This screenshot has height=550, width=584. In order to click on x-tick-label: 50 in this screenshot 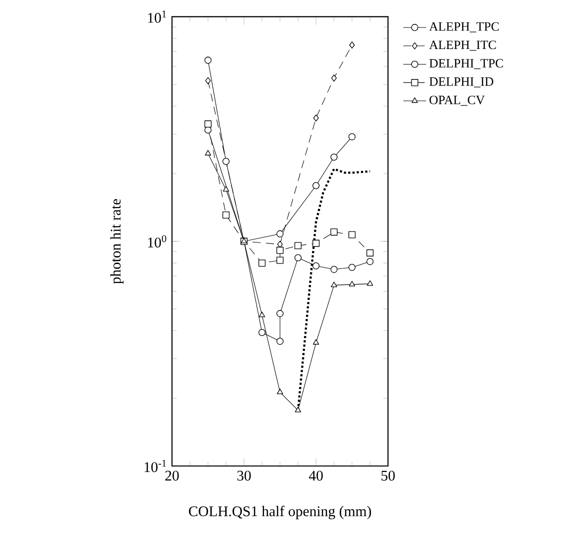, I will do `click(388, 475)`.